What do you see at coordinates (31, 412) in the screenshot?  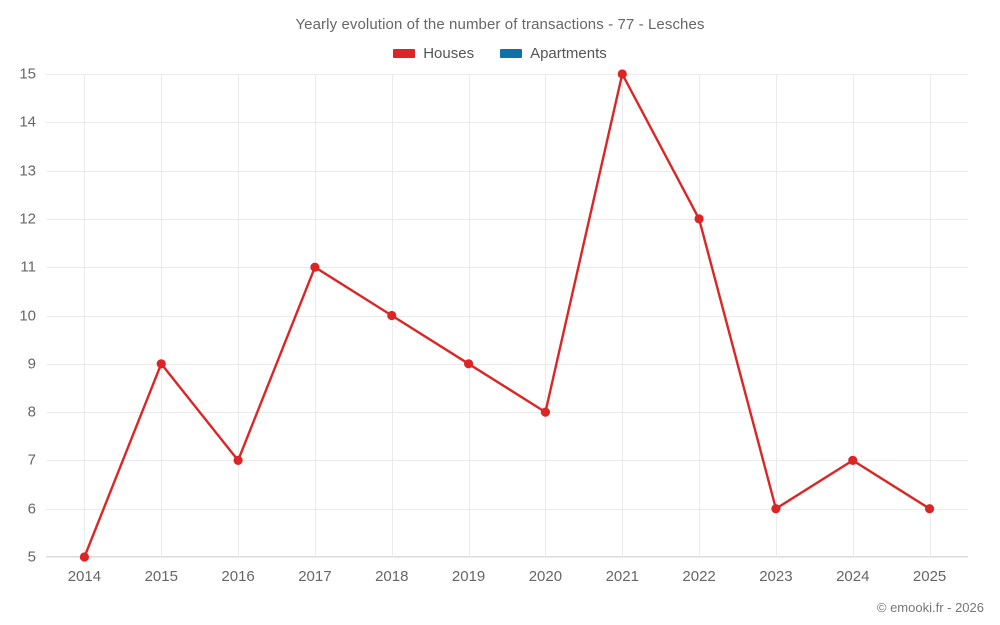 I see `y-tick-label: 8` at bounding box center [31, 412].